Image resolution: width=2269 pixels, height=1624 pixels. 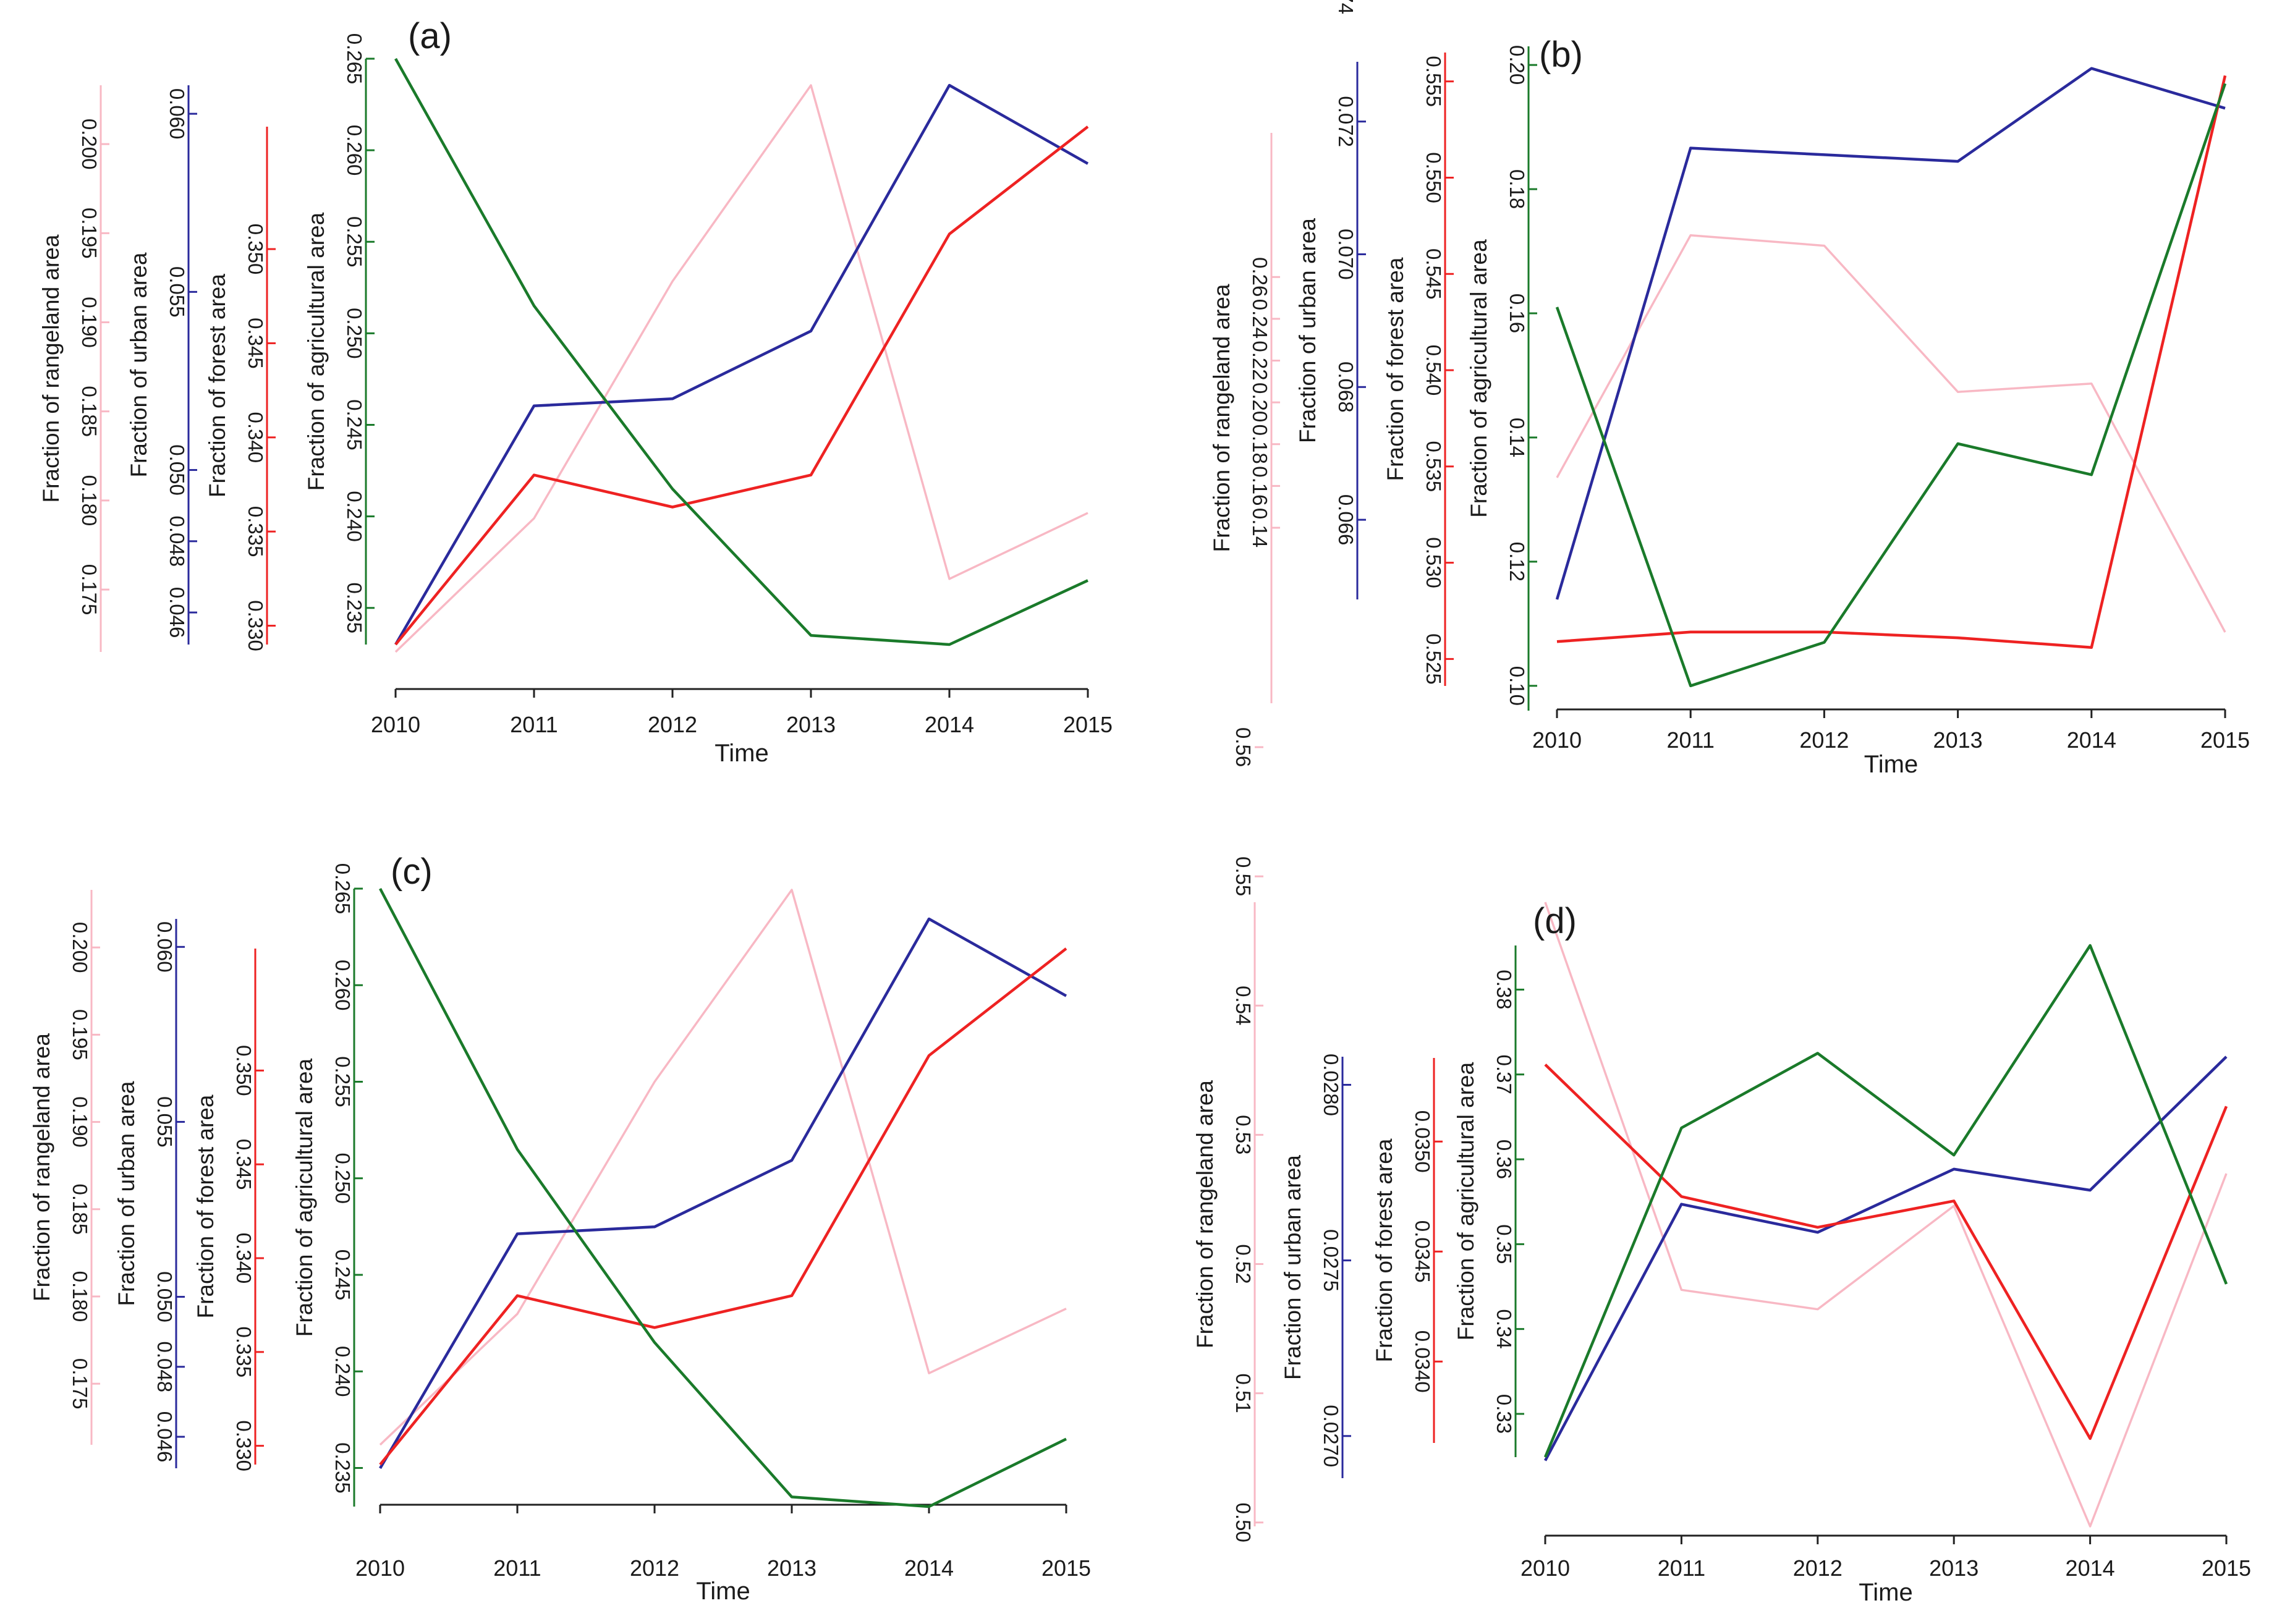 I want to click on forest-tick-label: 0.340, so click(x=243, y=1258).